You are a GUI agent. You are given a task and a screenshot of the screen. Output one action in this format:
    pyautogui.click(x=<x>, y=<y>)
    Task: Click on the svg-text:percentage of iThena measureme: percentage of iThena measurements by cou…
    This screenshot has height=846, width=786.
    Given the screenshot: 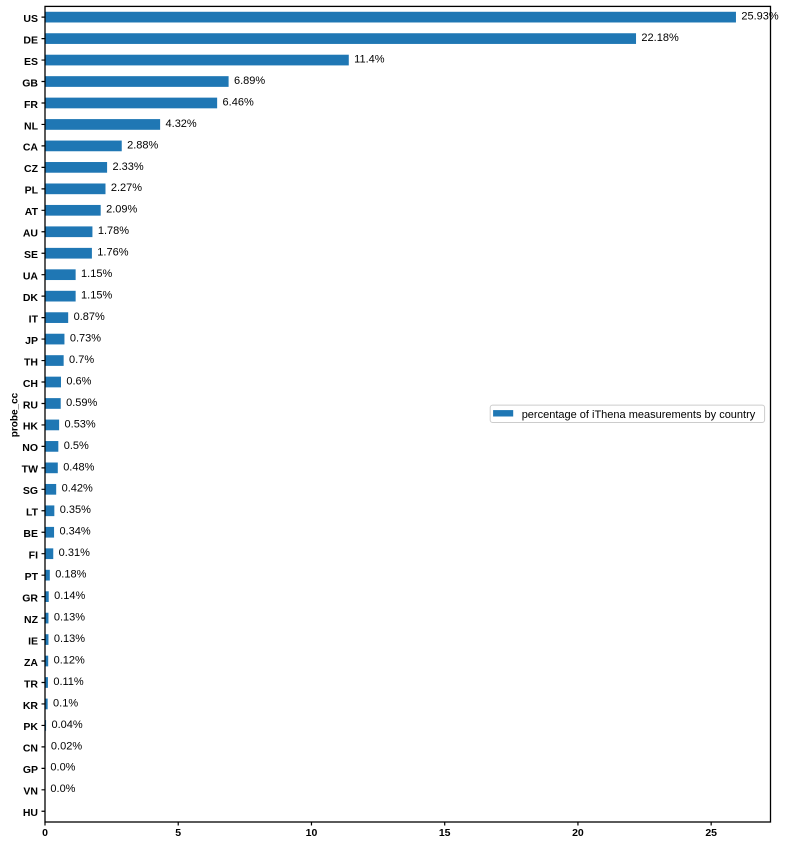 What is the action you would take?
    pyautogui.click(x=639, y=415)
    